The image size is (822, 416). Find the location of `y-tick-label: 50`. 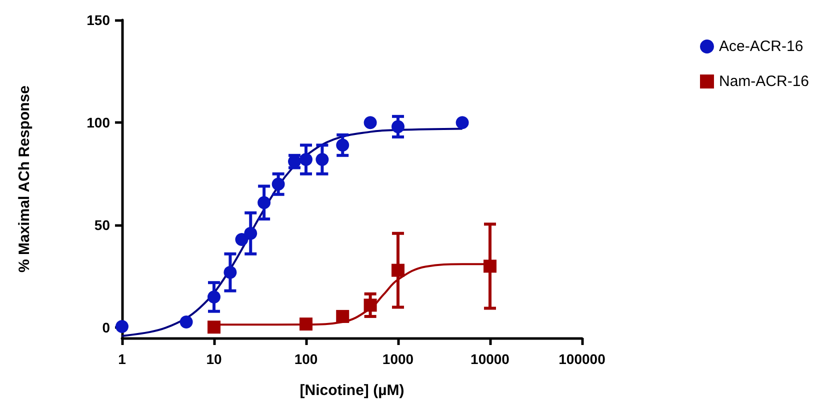

y-tick-label: 50 is located at coordinates (102, 225).